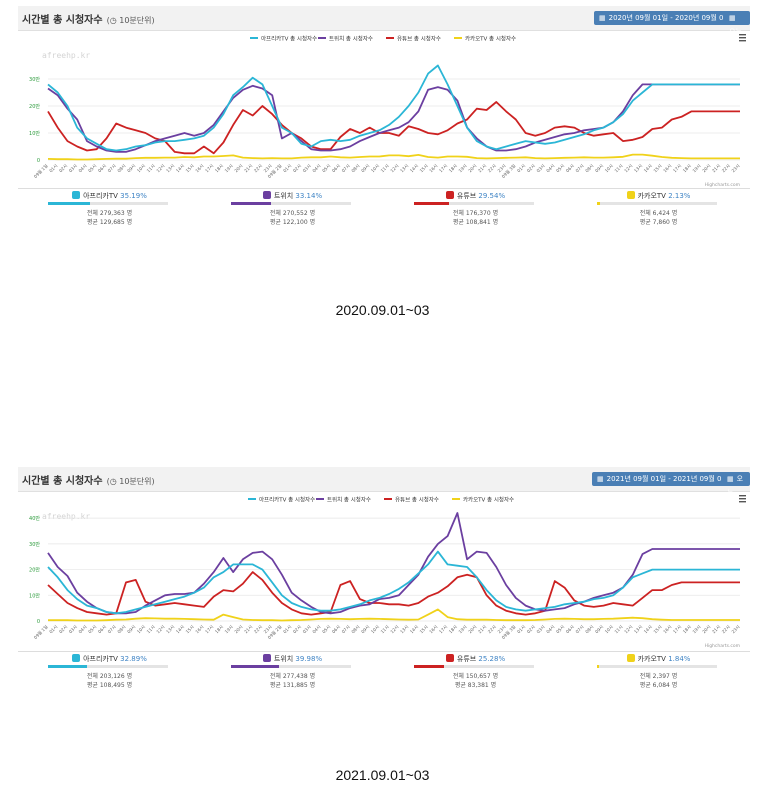 This screenshot has height=797, width=765. Describe the element at coordinates (687, 629) in the screenshot. I see `x-tick-label: 18시` at that location.